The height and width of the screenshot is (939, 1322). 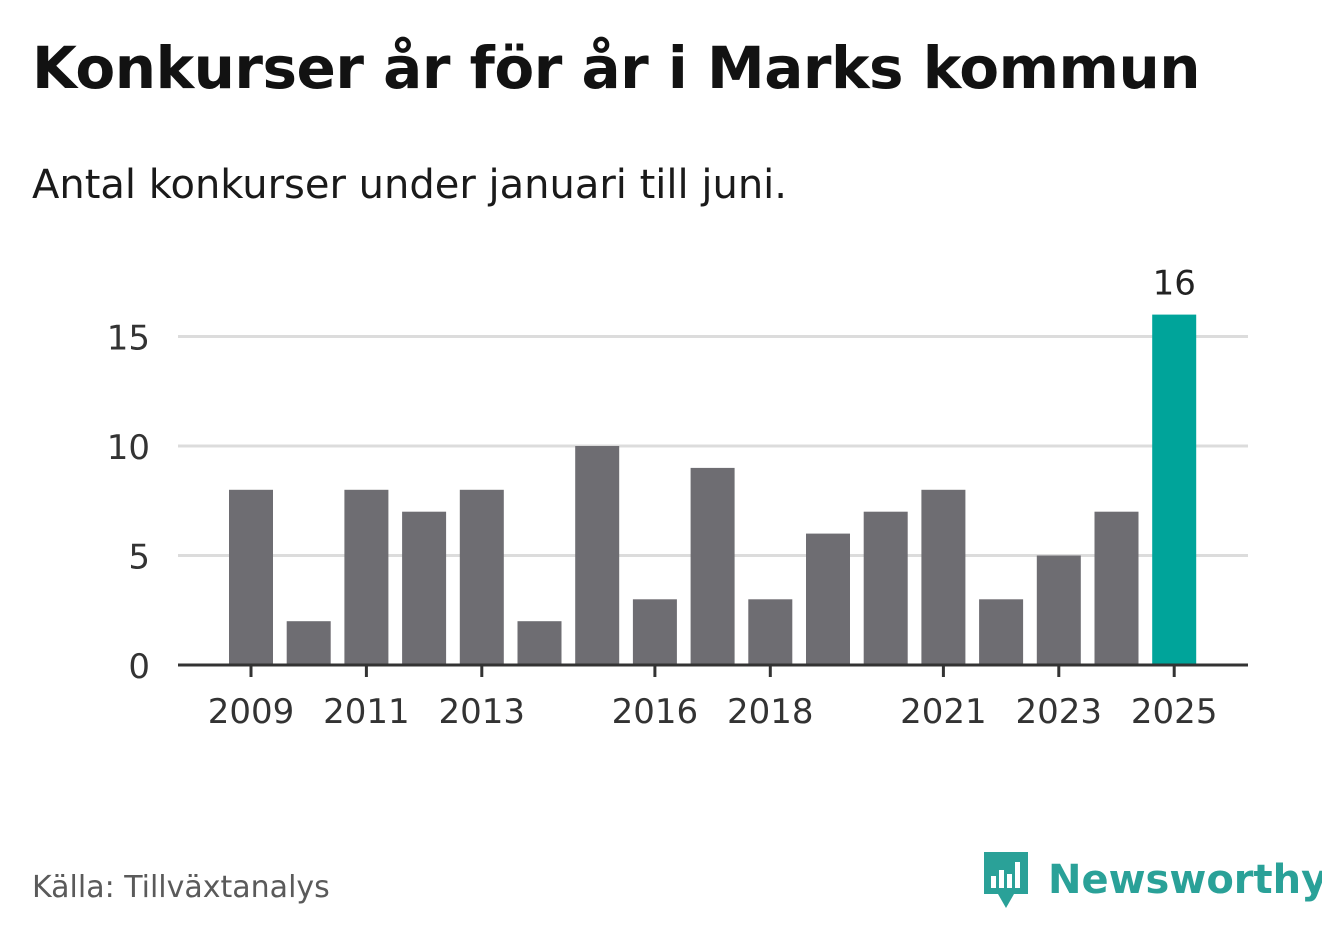 What do you see at coordinates (251, 712) in the screenshot?
I see `x-tick-label: 2009` at bounding box center [251, 712].